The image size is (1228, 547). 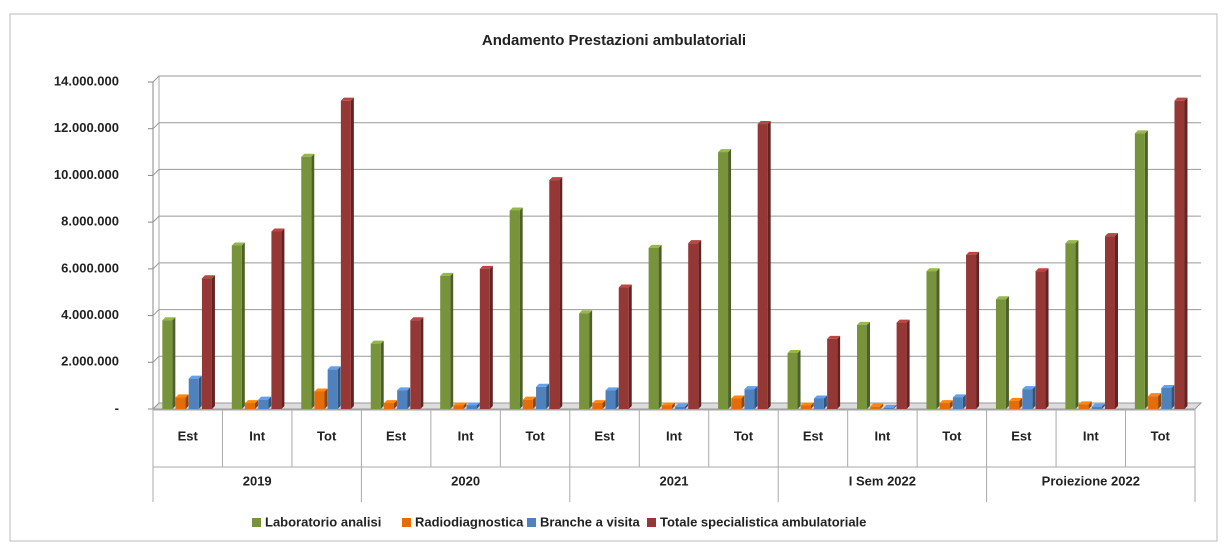 What do you see at coordinates (323, 521) in the screenshot?
I see `legend-label: Laboratorio analisi` at bounding box center [323, 521].